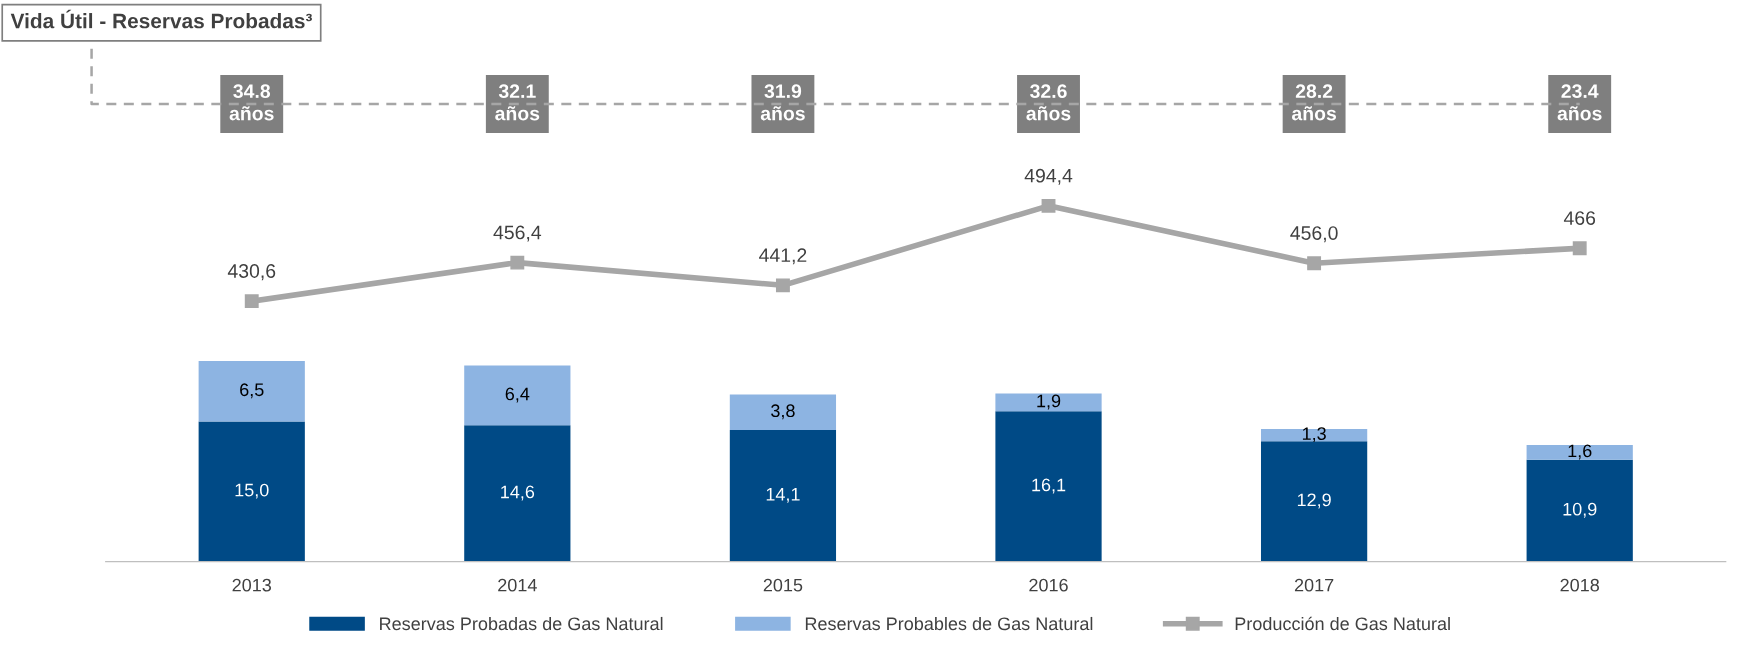 The image size is (1761, 650). Describe the element at coordinates (1048, 102) in the screenshot. I see `text: 32.6 años` at that location.